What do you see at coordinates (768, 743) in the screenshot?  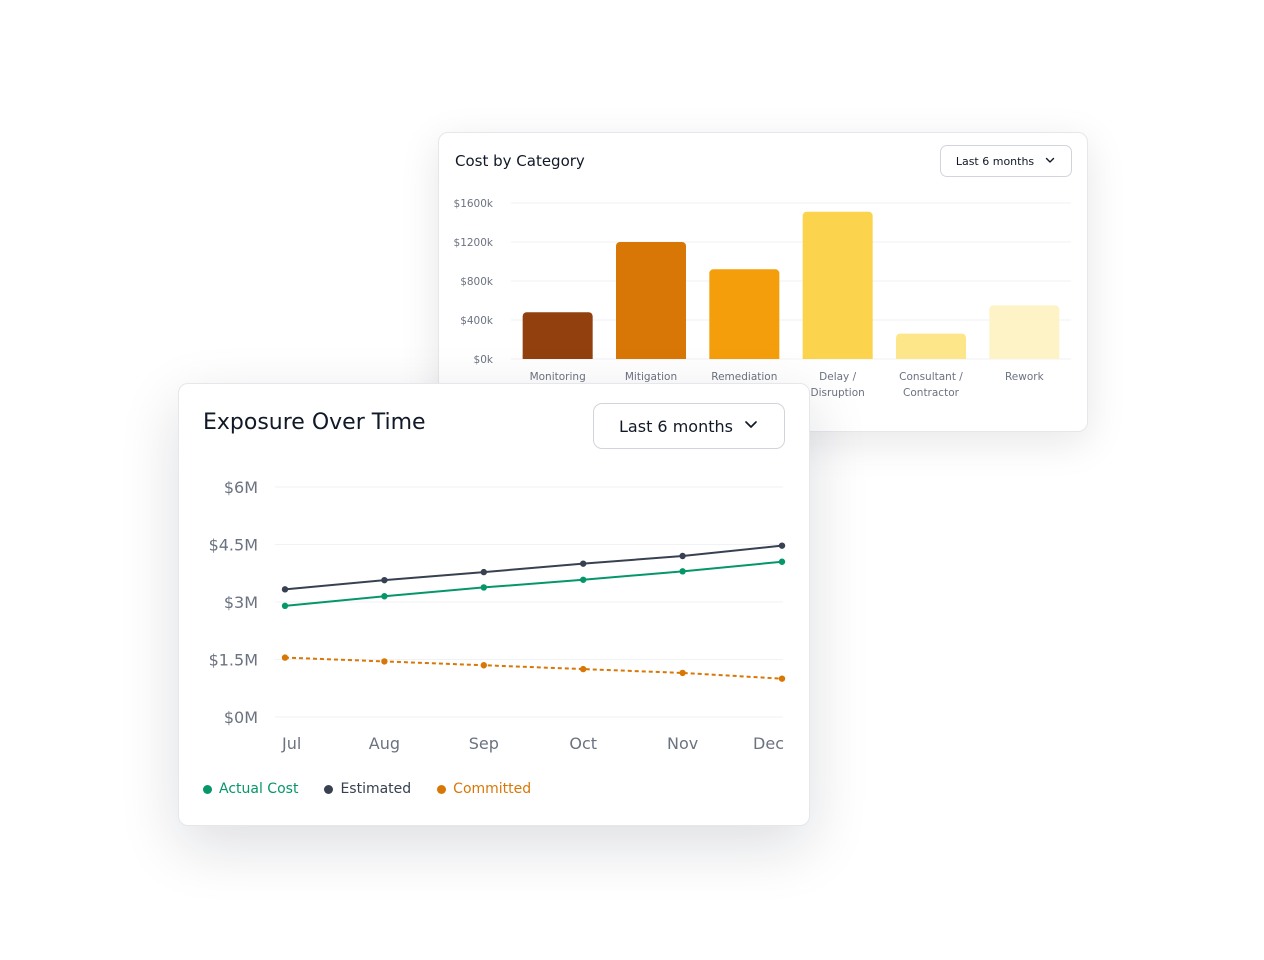 I see `x-tick-label: Dec` at bounding box center [768, 743].